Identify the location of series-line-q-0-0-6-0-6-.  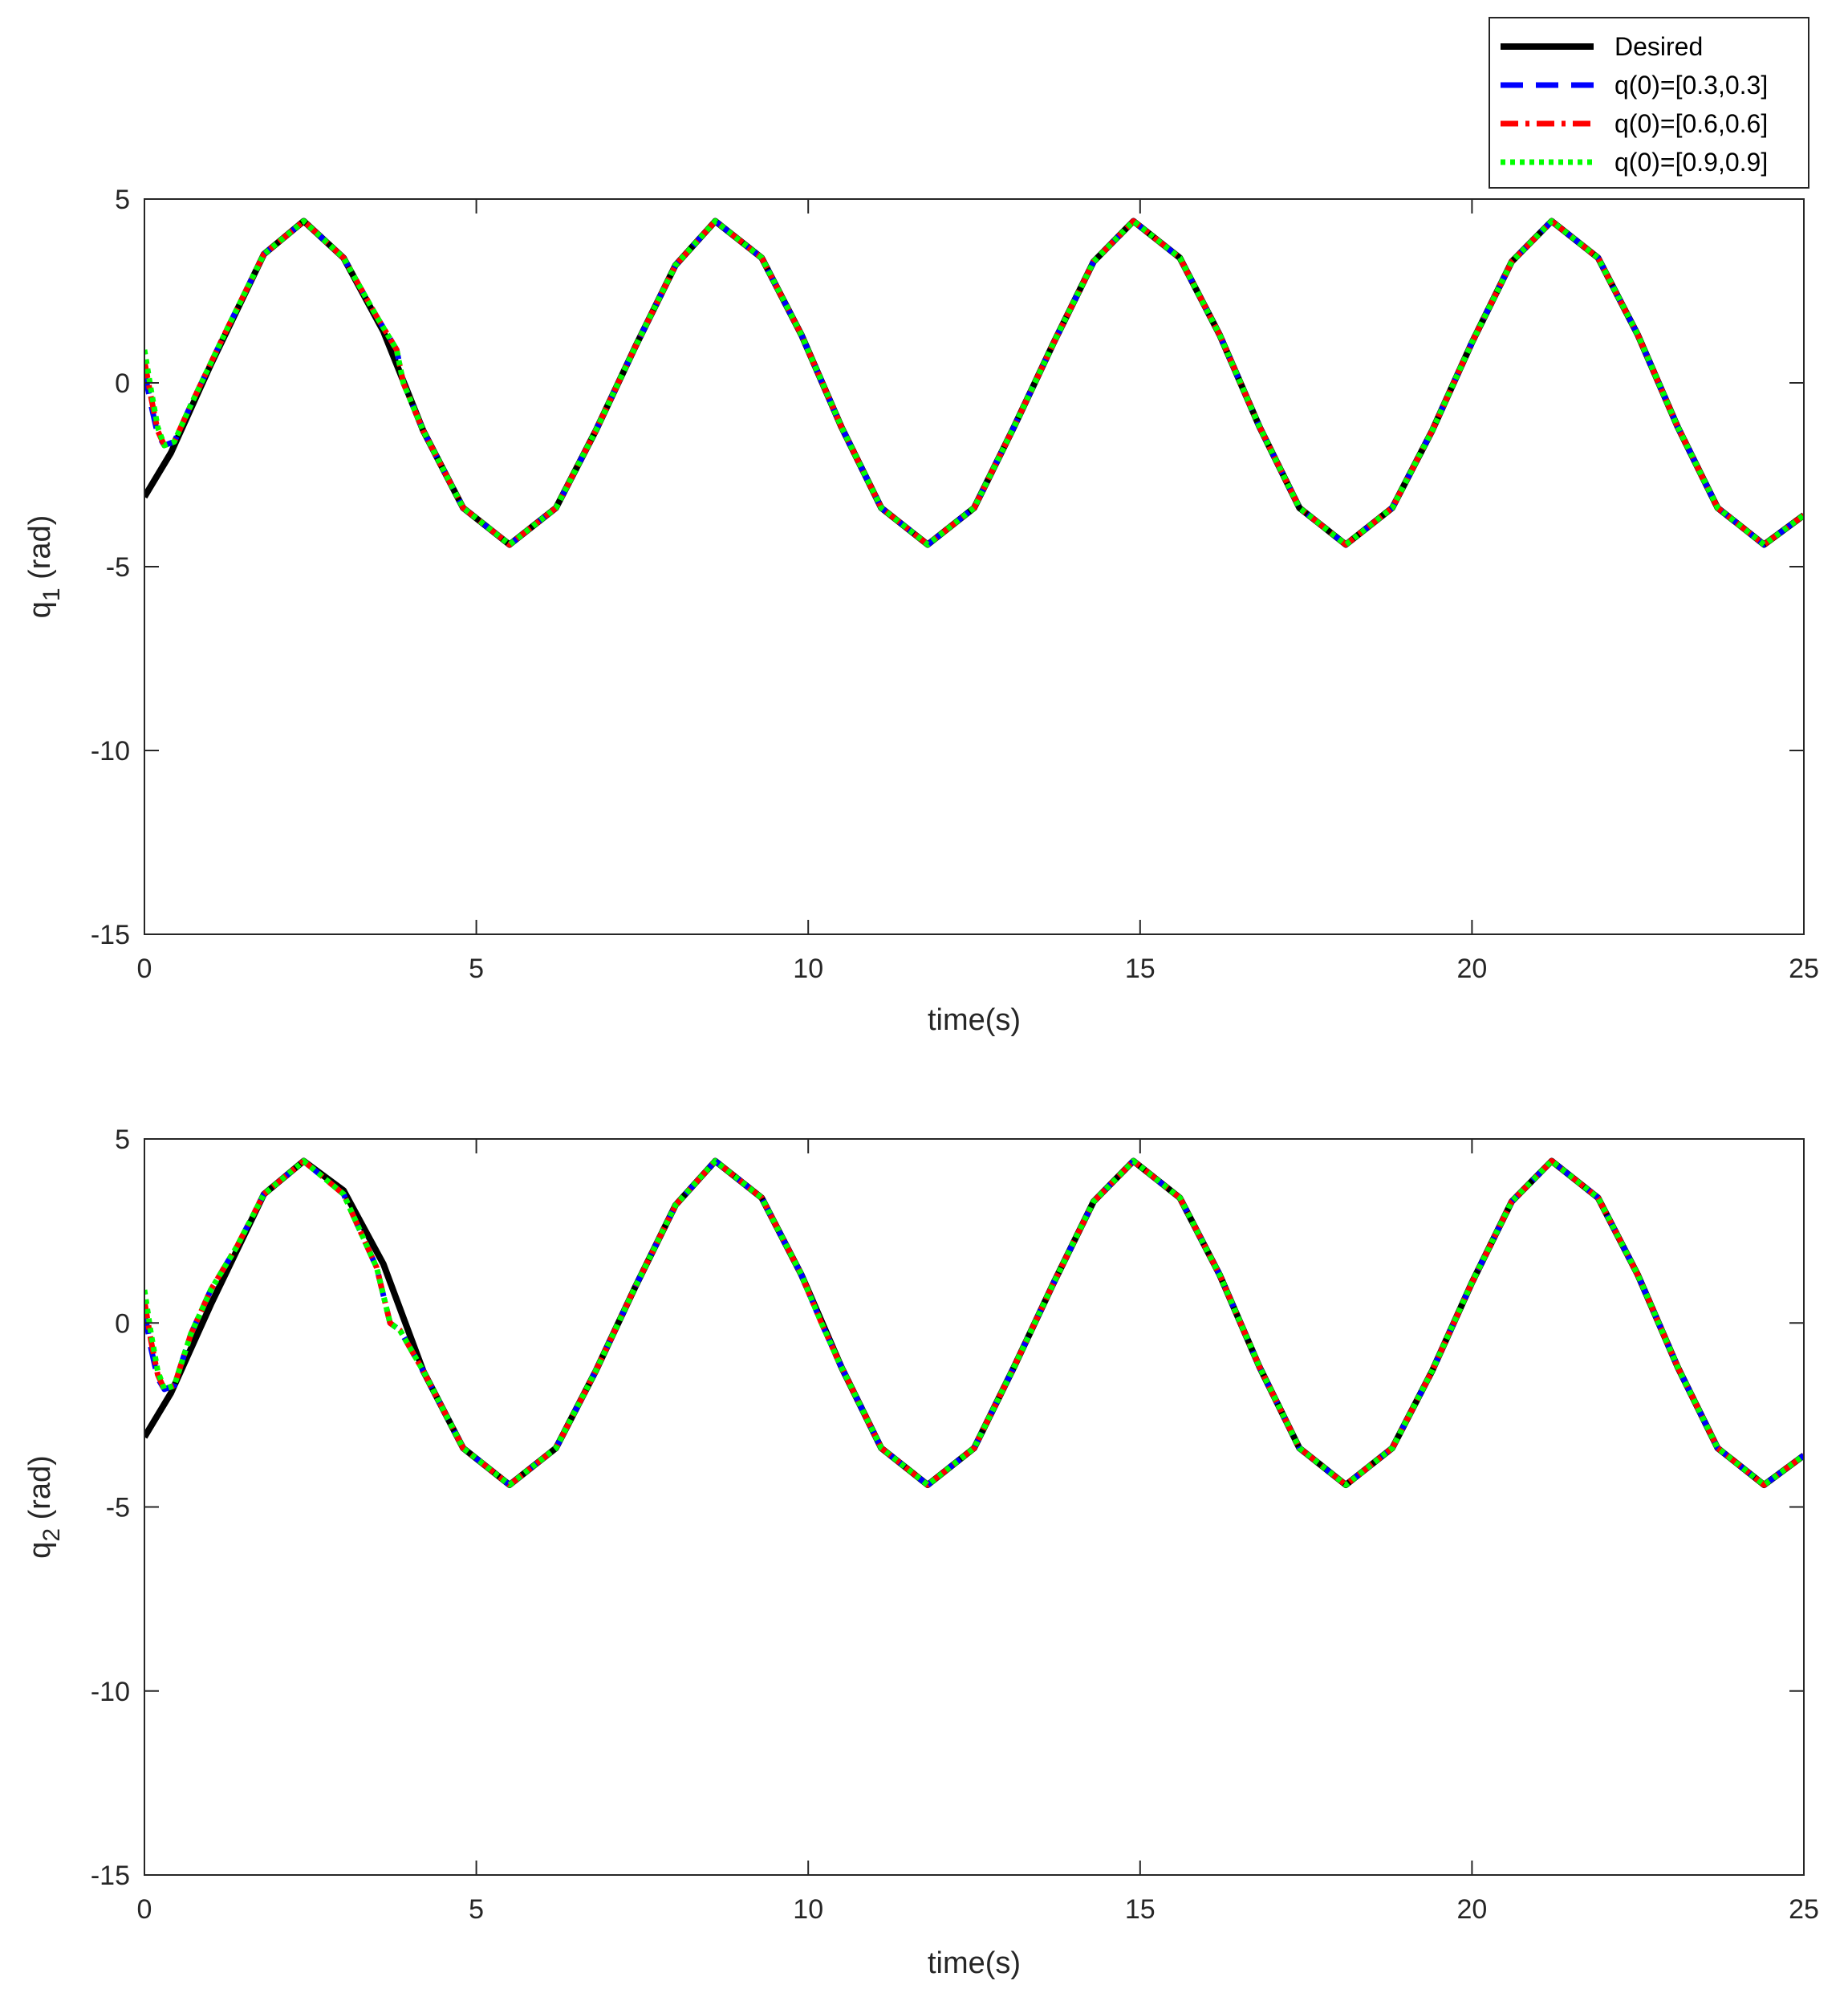
(974, 383).